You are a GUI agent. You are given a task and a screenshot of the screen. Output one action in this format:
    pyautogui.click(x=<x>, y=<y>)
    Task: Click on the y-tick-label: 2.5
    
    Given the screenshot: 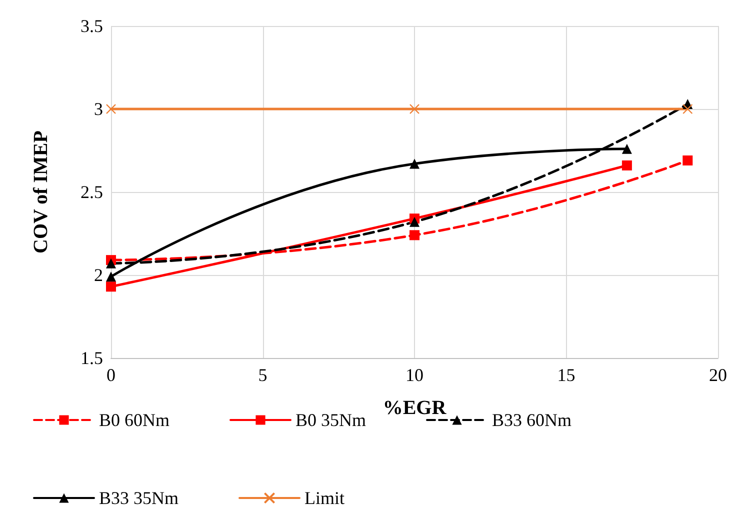 What is the action you would take?
    pyautogui.click(x=91, y=192)
    